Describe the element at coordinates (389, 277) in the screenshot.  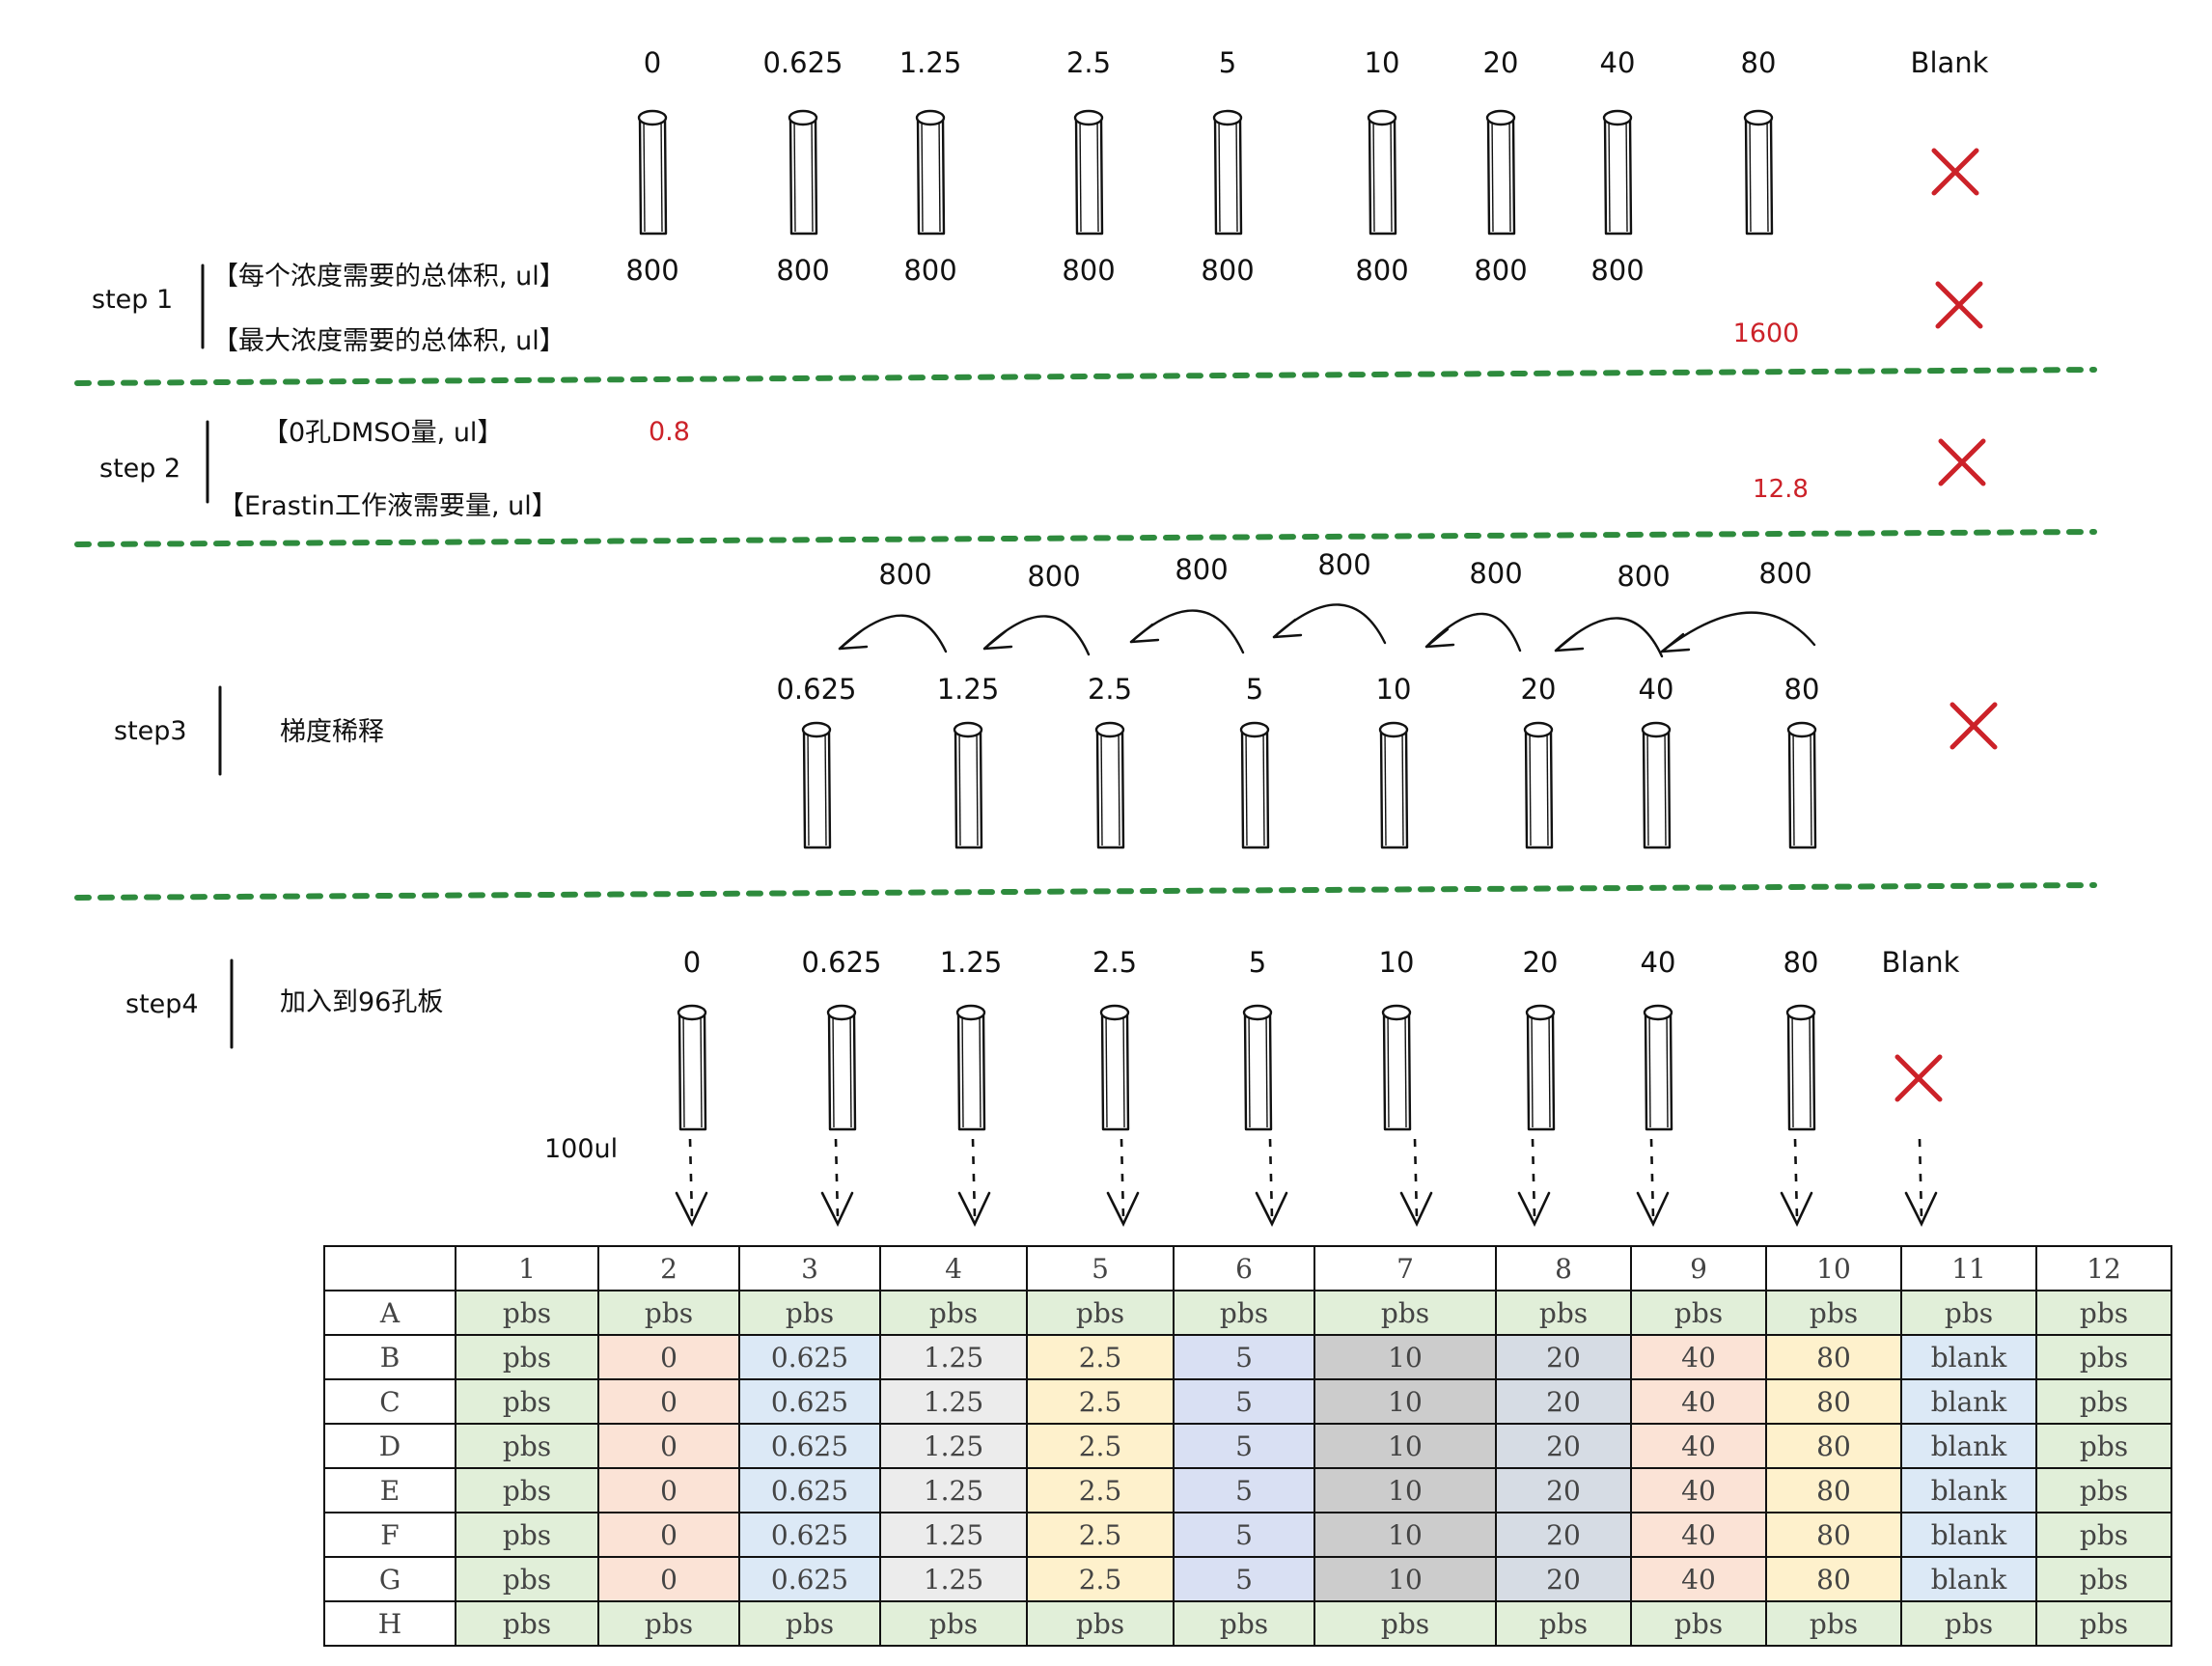
I see `step1-row1-label: 【每个浓度需要的总体积, ul】` at that location.